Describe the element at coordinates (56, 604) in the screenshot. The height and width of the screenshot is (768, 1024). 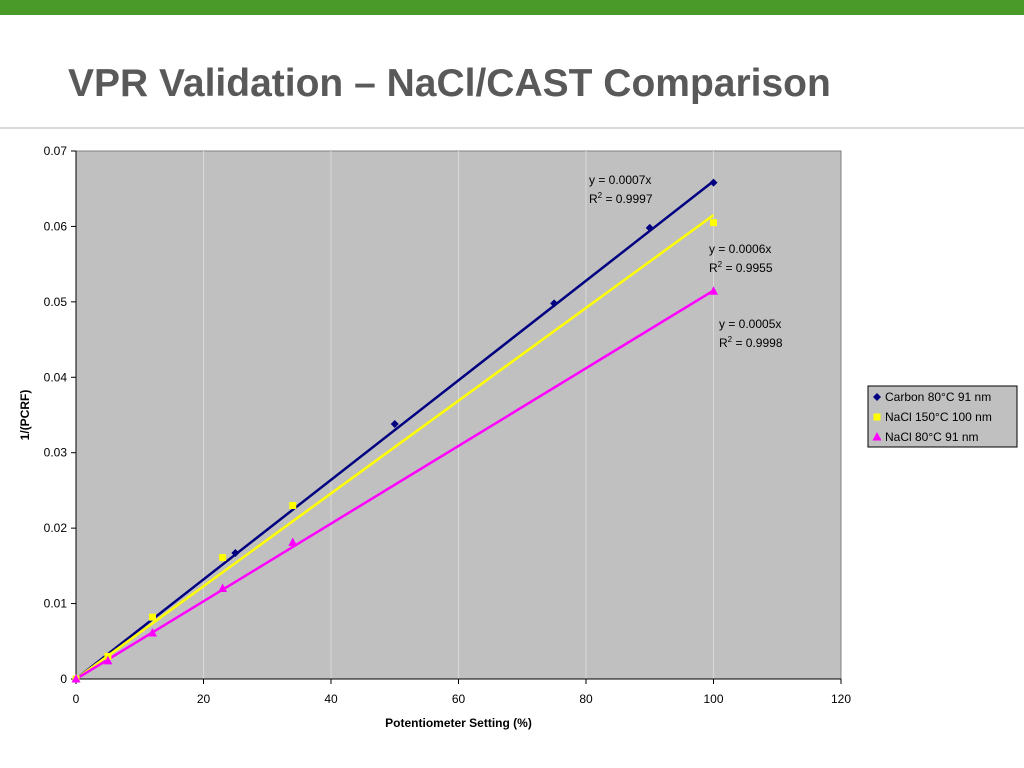
I see `y-tick-label: 0.01` at that location.